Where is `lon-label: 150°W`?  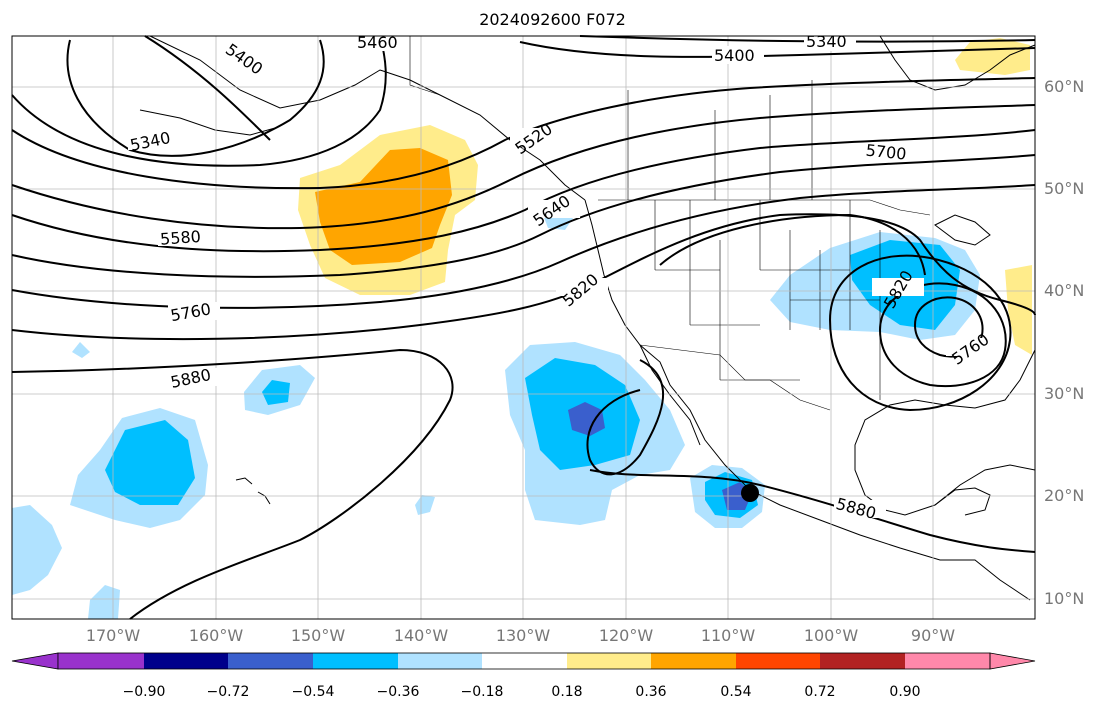 lon-label: 150°W is located at coordinates (318, 635).